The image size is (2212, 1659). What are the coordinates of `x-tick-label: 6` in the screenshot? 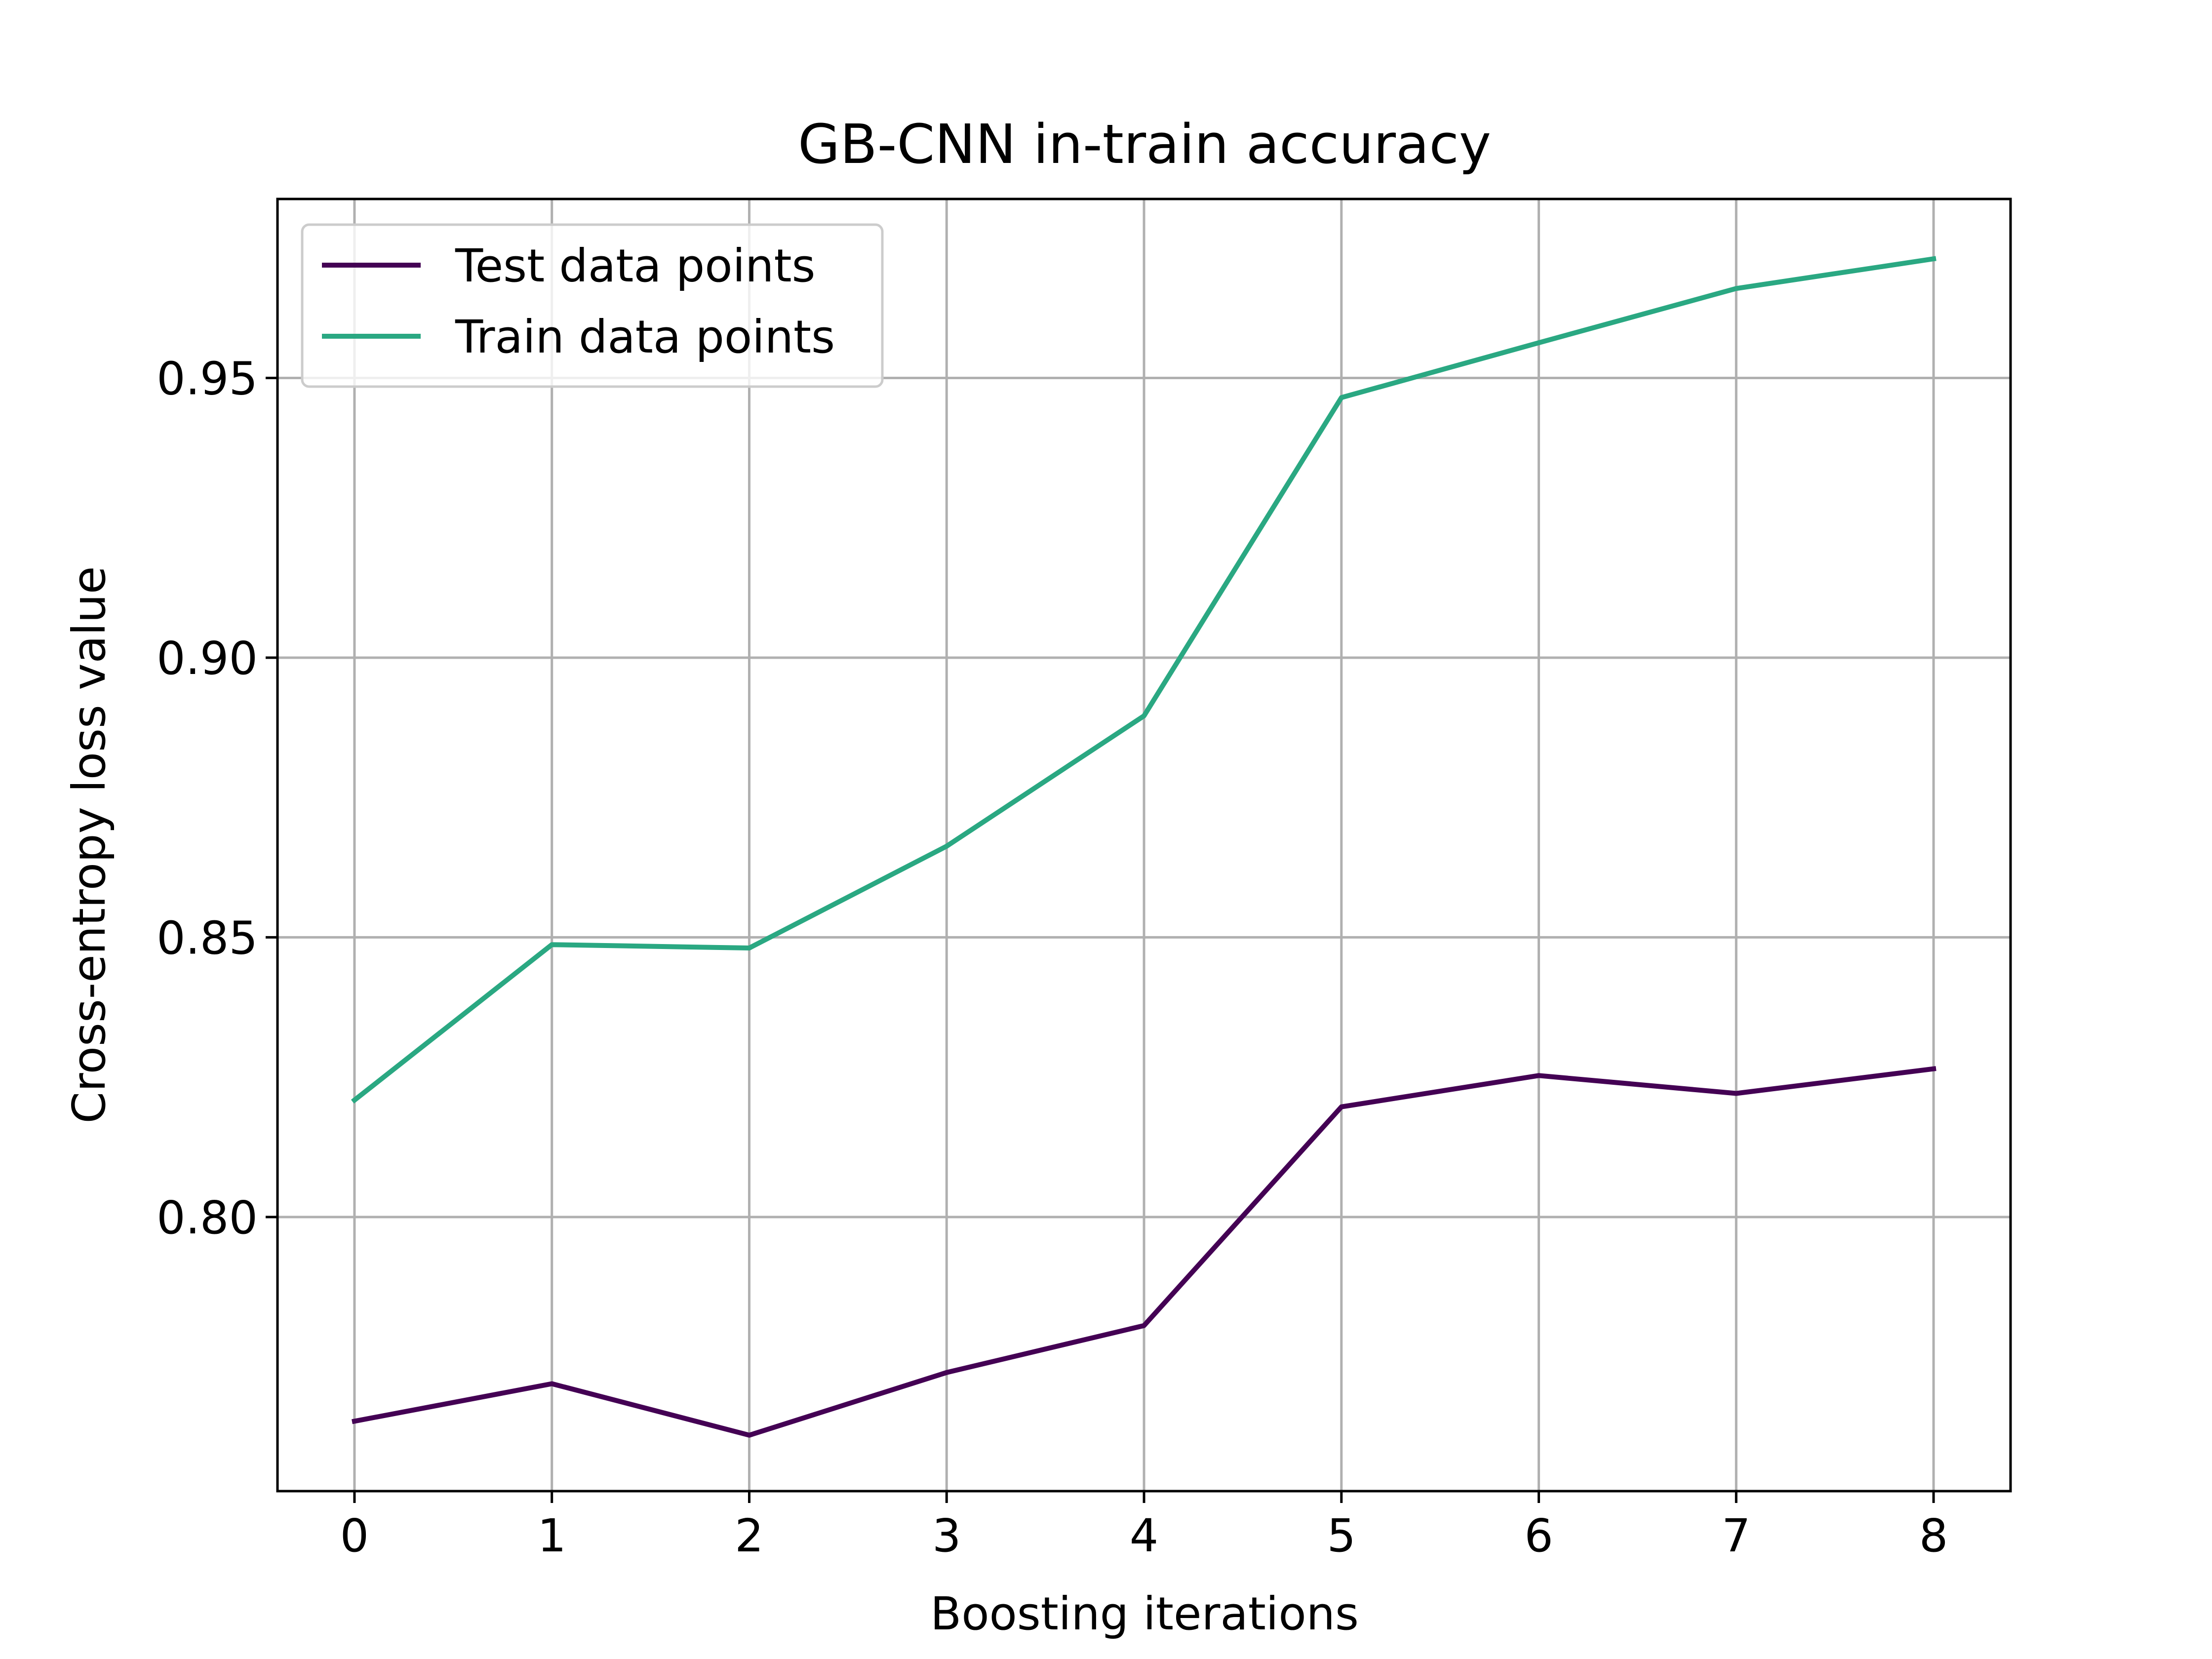 It's located at (1539, 1536).